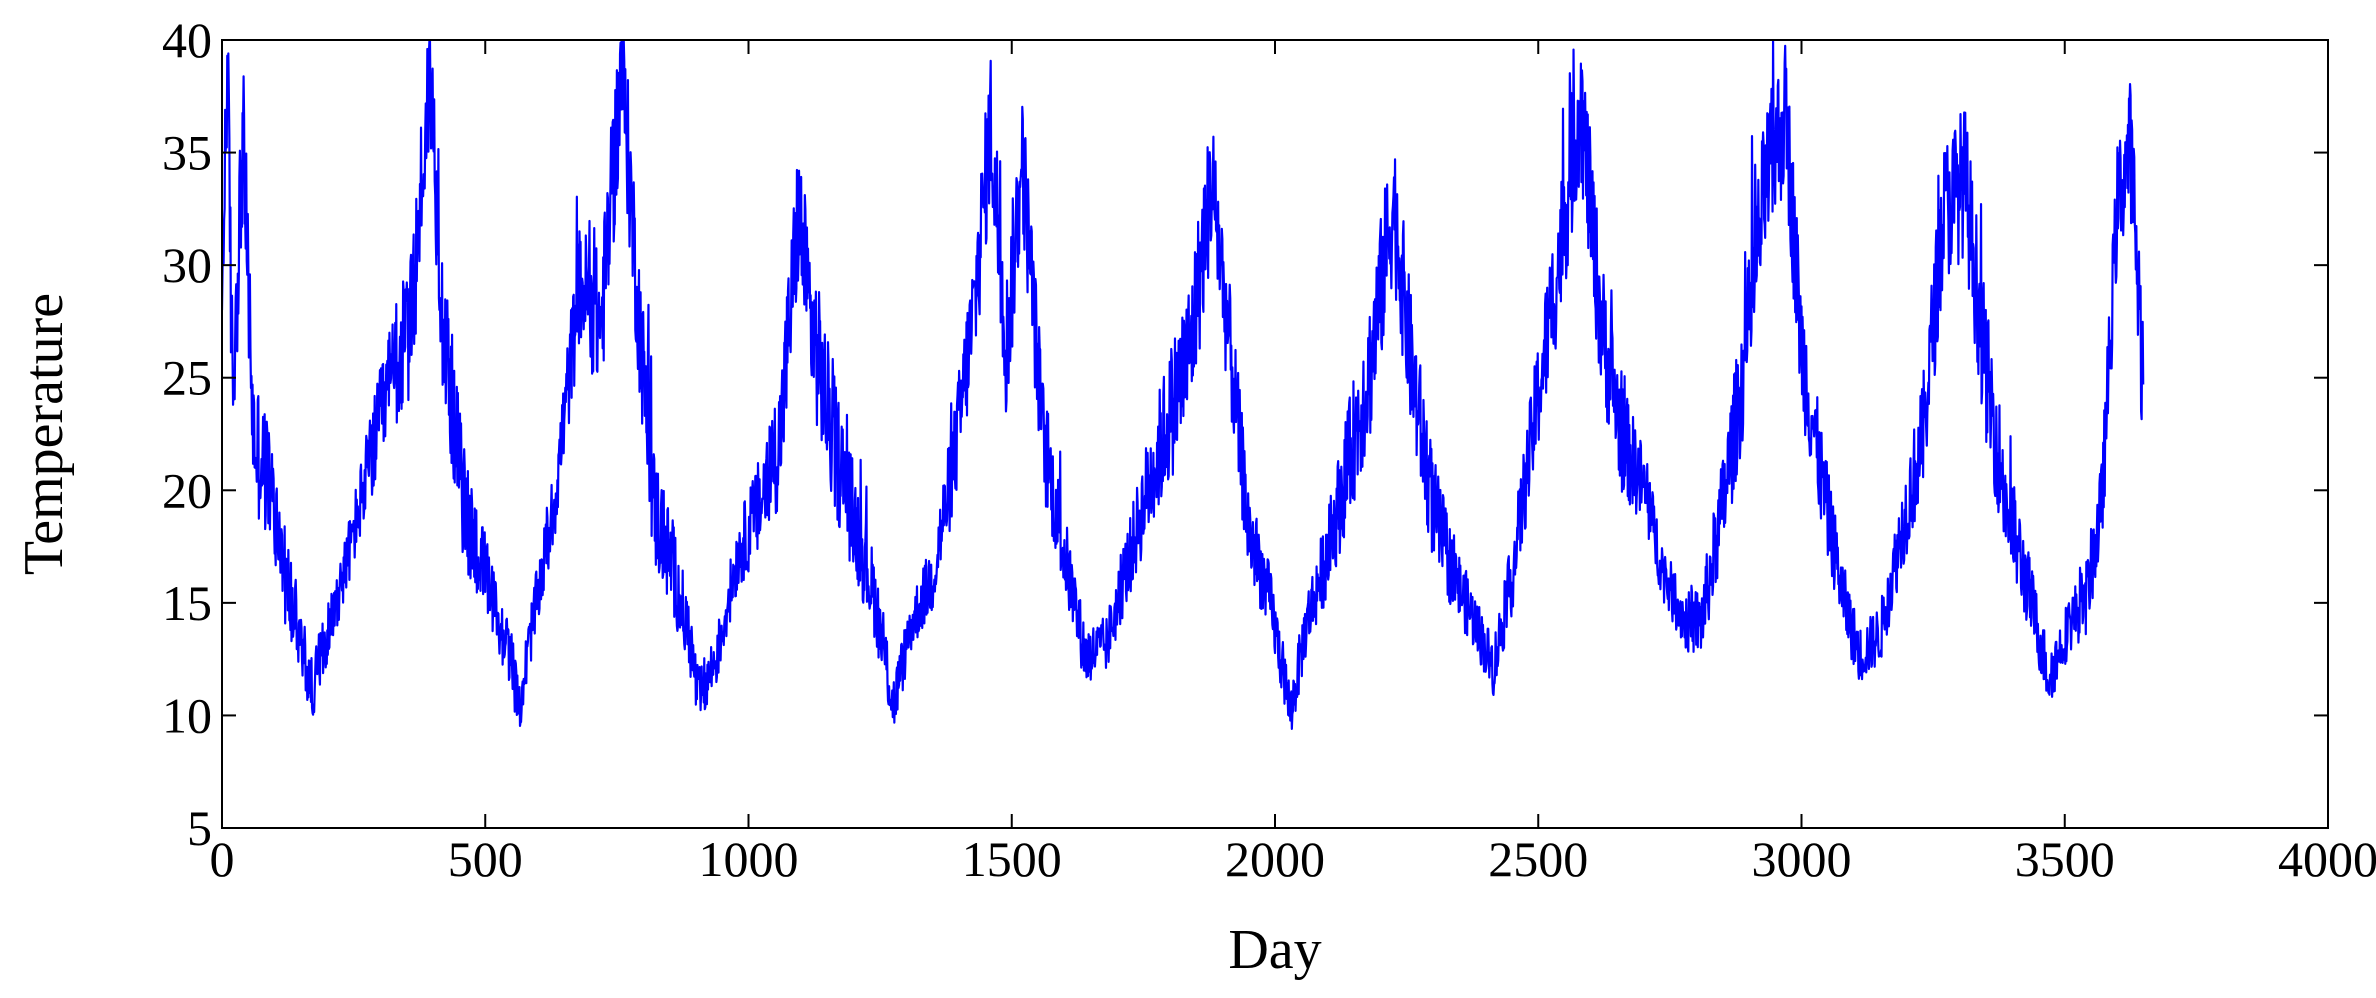 This screenshot has width=2376, height=998. I want to click on y-tick-label: 10, so click(187, 715).